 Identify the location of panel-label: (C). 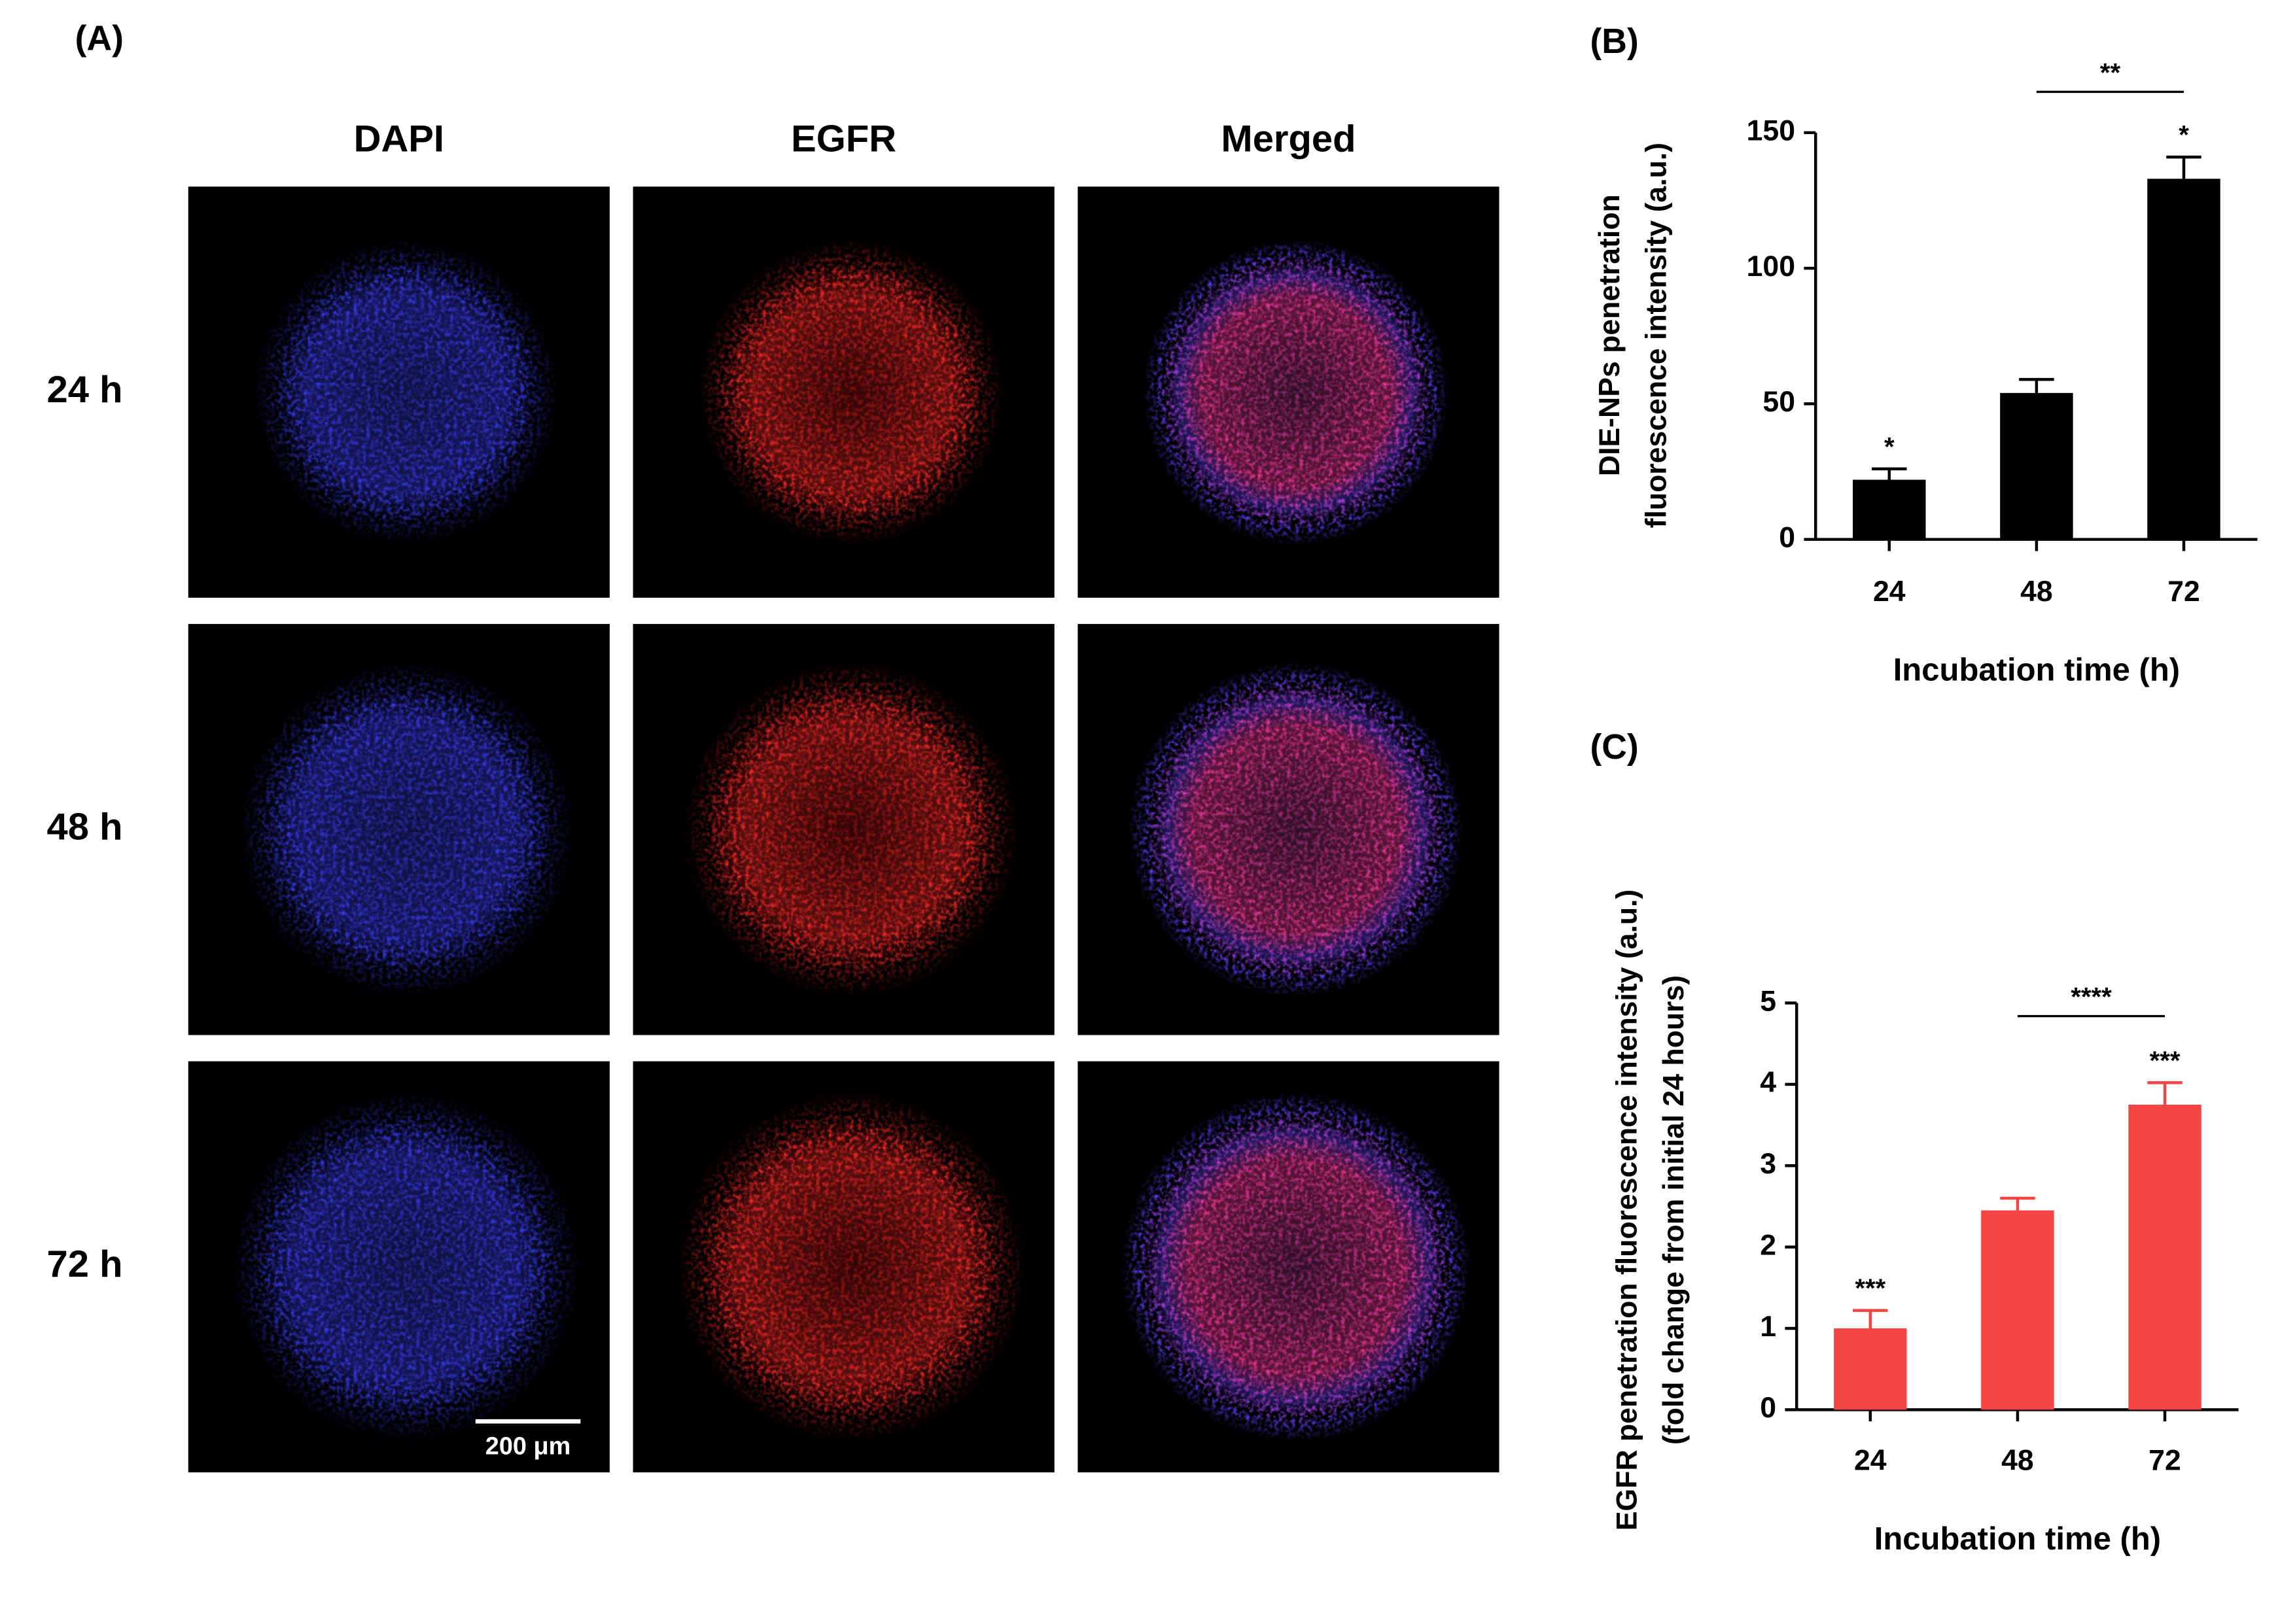
(1614, 747).